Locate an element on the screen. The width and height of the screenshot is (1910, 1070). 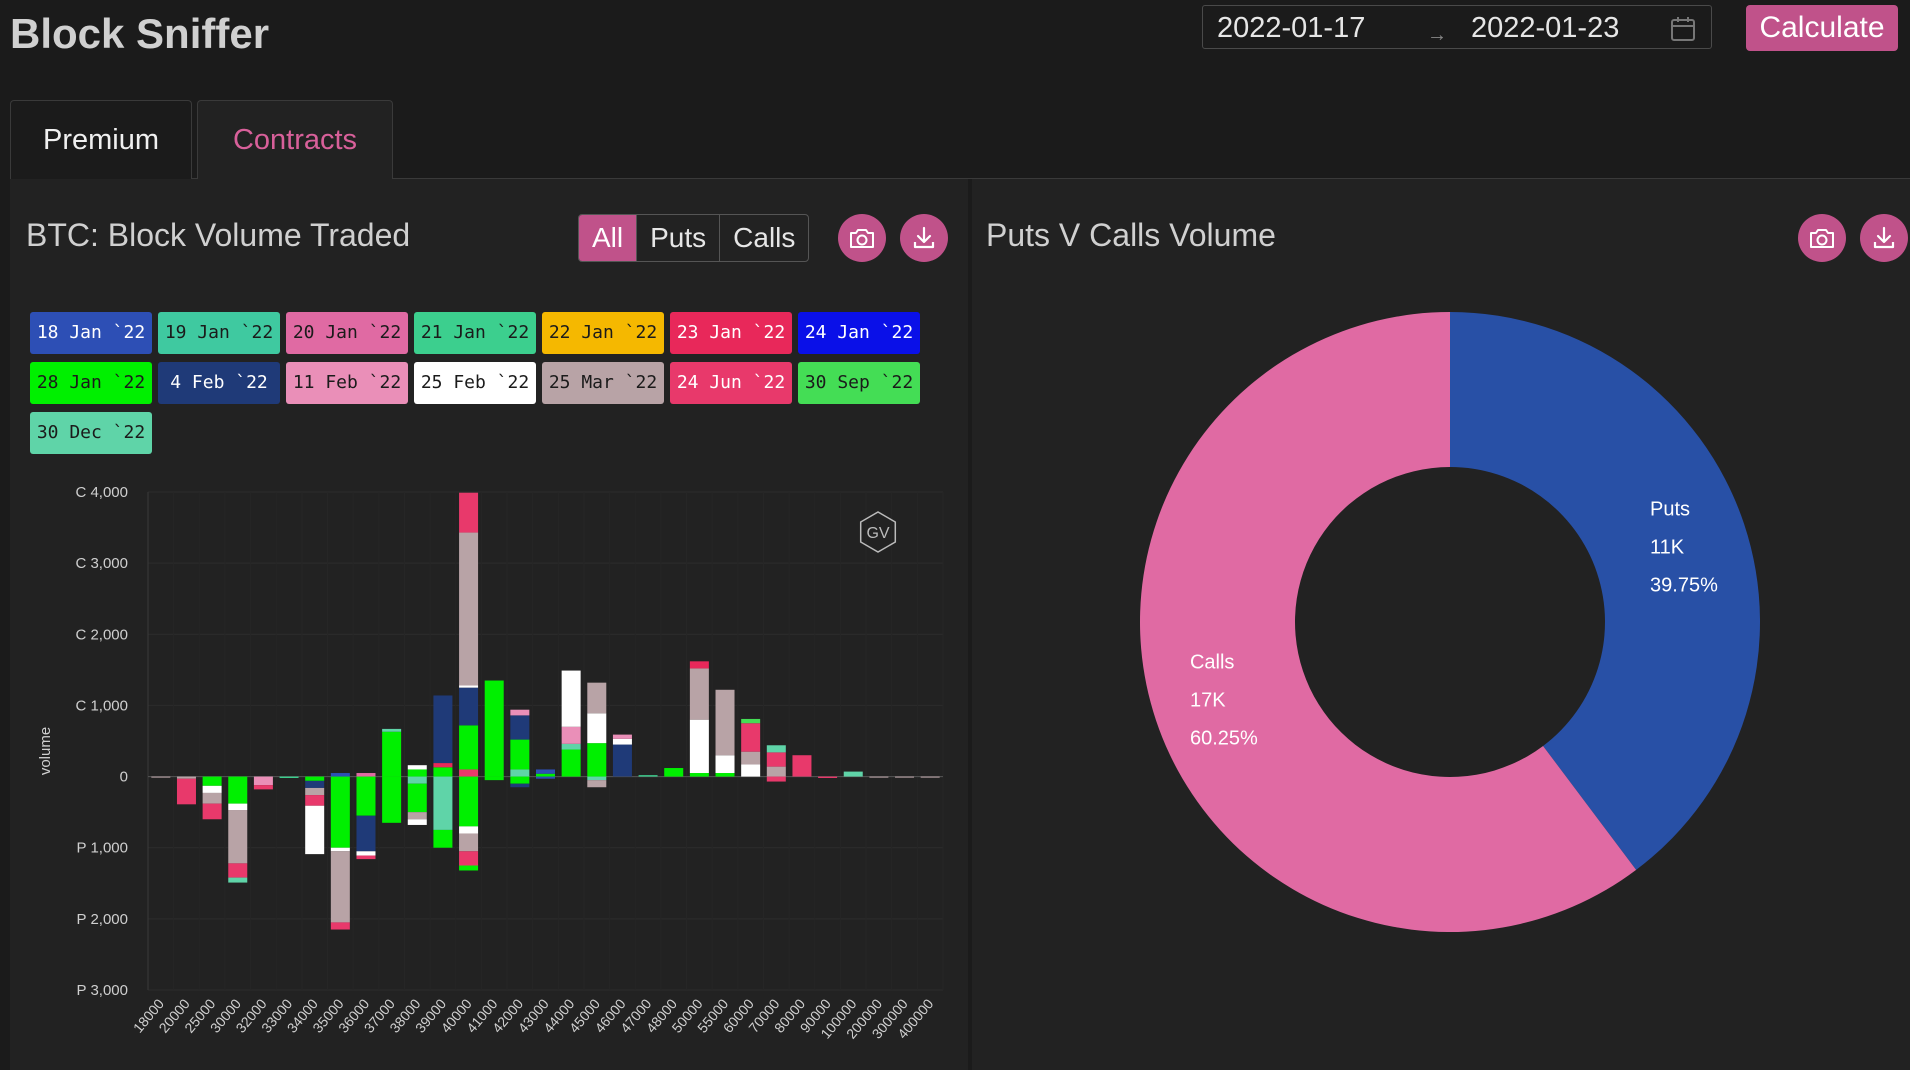
calculate-button: Calculate is located at coordinates (1822, 28).